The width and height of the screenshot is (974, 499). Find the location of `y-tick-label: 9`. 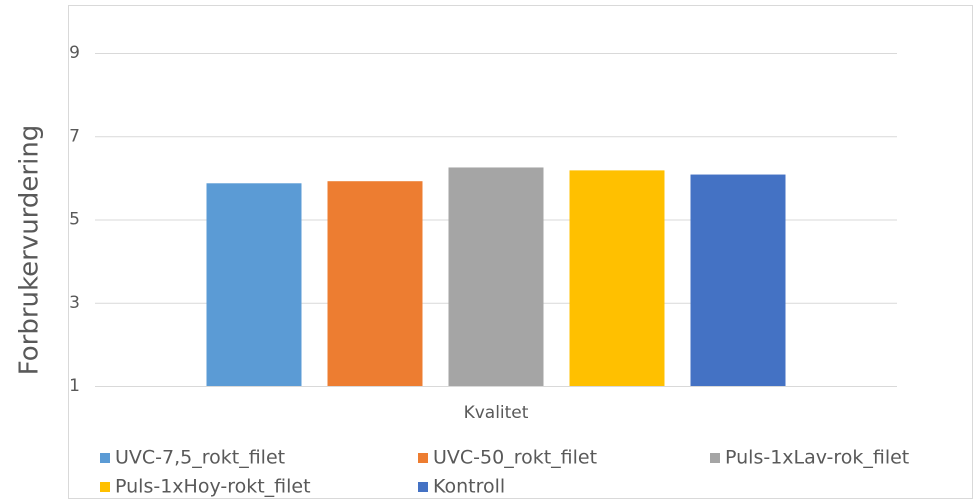

y-tick-label: 9 is located at coordinates (74, 53).